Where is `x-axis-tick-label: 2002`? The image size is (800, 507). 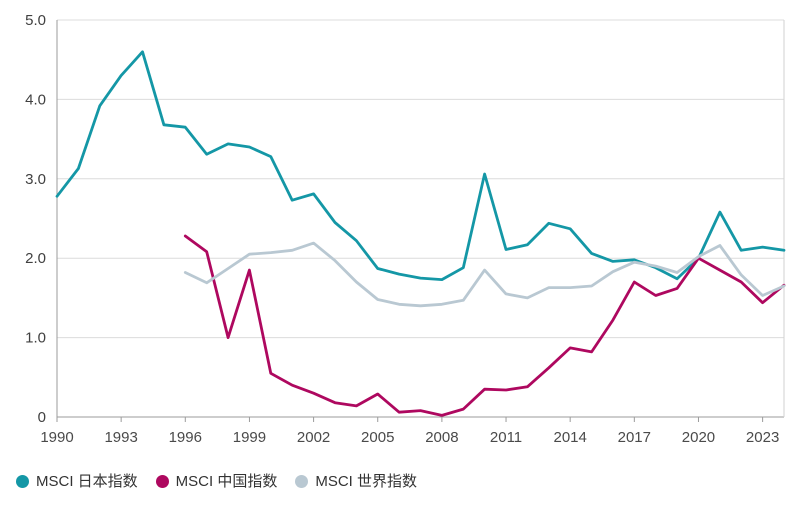 x-axis-tick-label: 2002 is located at coordinates (313, 437).